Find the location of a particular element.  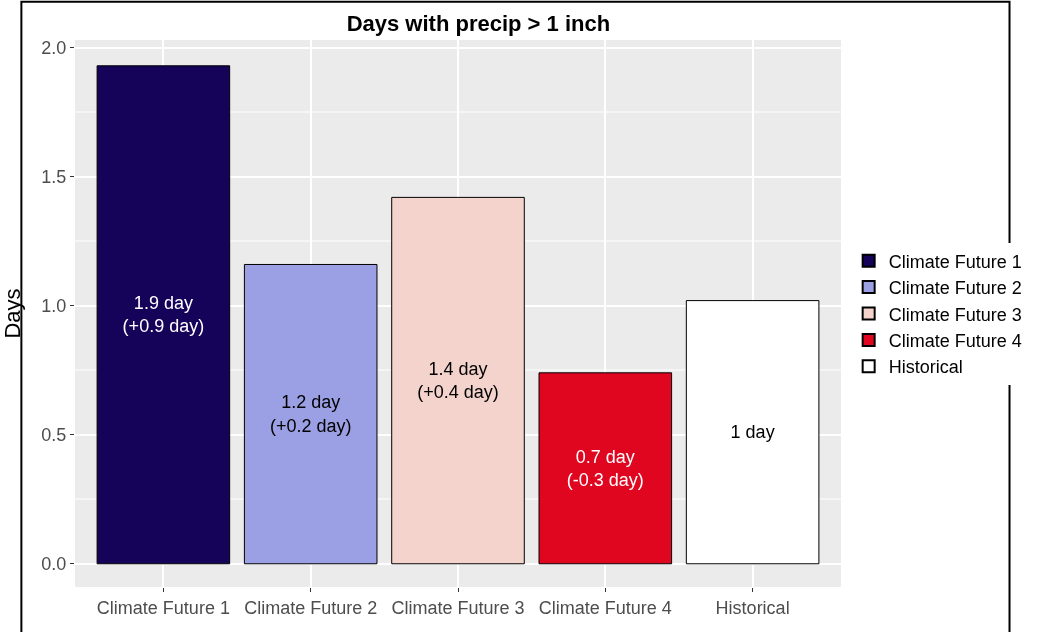

legend-label: Climate Future 2 is located at coordinates (955, 288).